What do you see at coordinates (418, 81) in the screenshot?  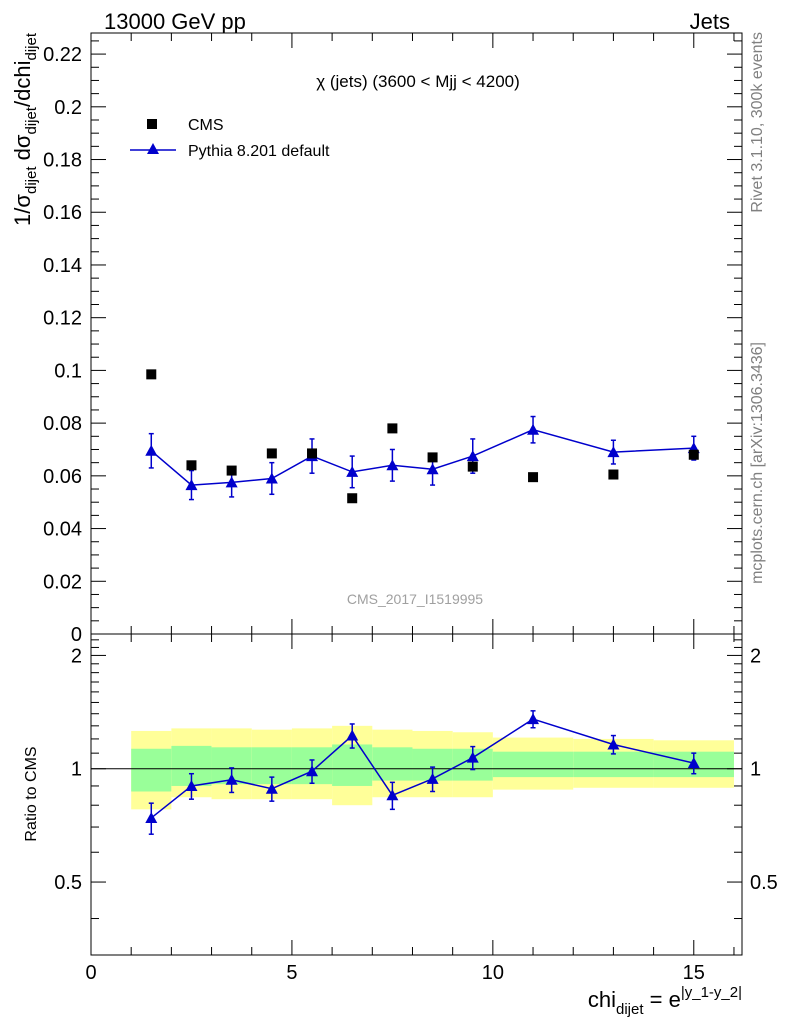 I see `plot-title: χ (jets) (3600 < Mjj < 4200)` at bounding box center [418, 81].